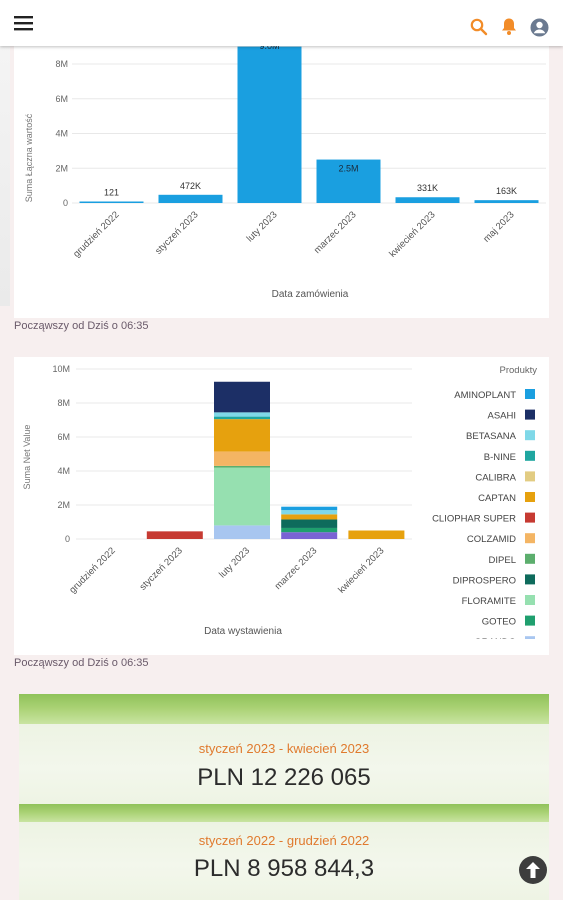 This screenshot has width=563, height=900. Describe the element at coordinates (81, 326) in the screenshot. I see `orders-chart-footer: Począwszy od Dziś o 06:35` at that location.